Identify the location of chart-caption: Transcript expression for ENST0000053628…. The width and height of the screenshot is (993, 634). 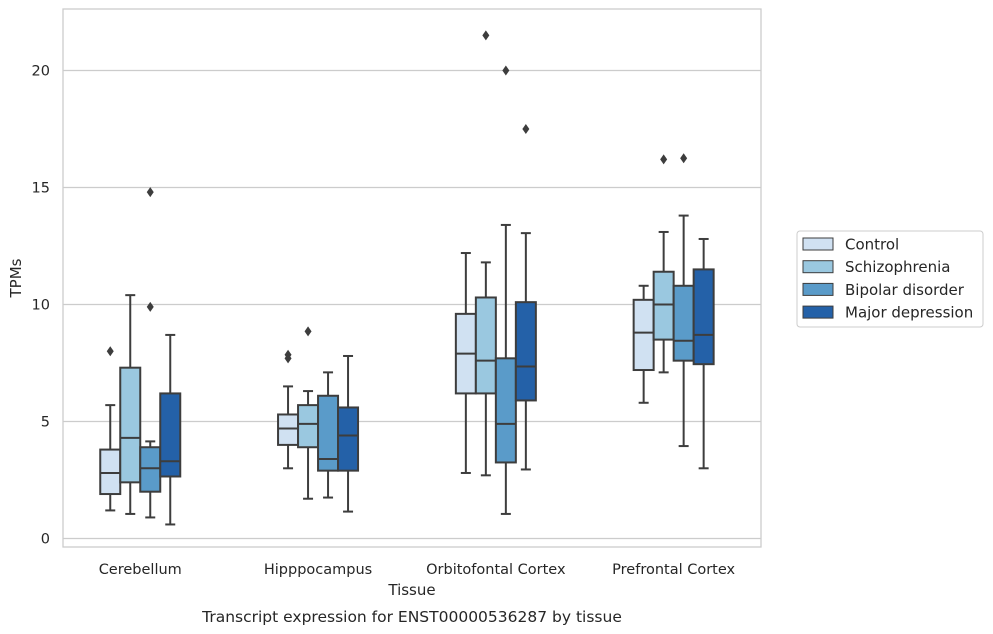
(411, 617).